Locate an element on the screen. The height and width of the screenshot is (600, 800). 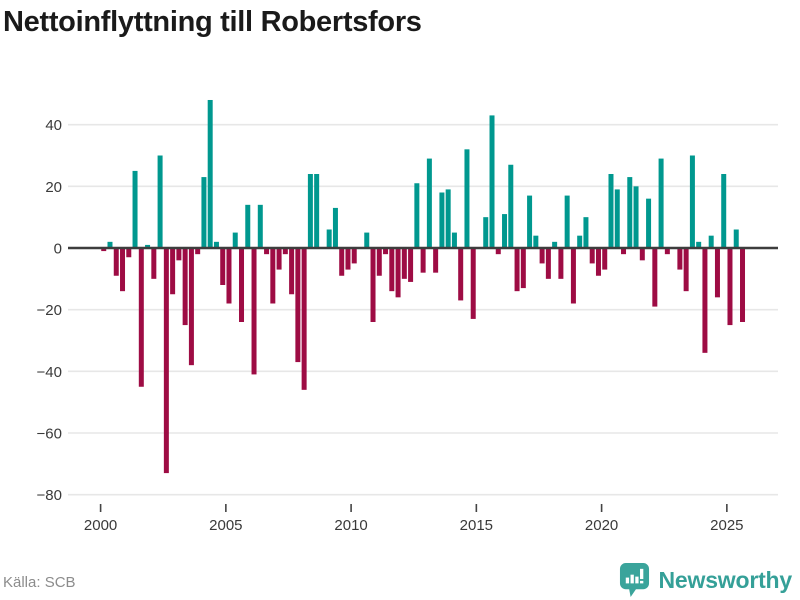
bar-2001-q2 is located at coordinates (135, 209).